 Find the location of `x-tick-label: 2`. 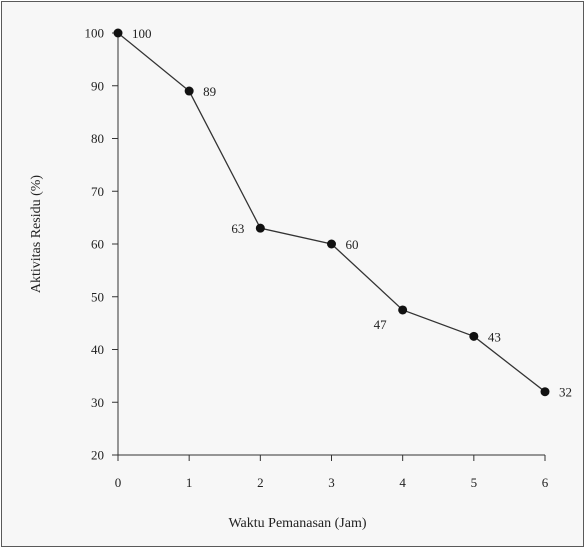

x-tick-label: 2 is located at coordinates (260, 482).